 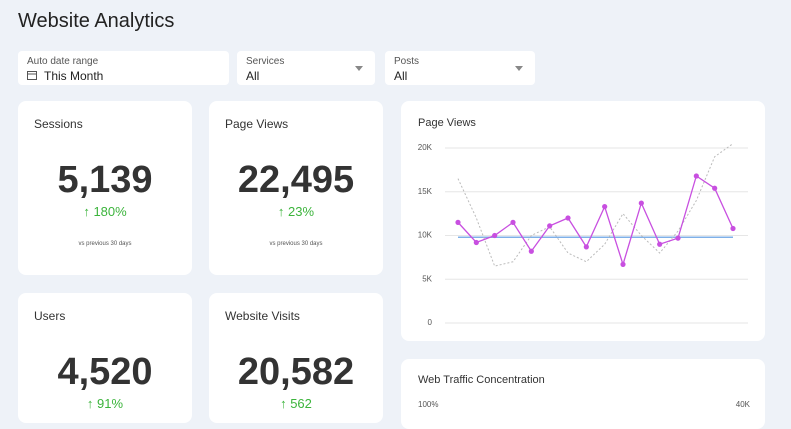 I want to click on filter-label: Auto date range, so click(x=63, y=61).